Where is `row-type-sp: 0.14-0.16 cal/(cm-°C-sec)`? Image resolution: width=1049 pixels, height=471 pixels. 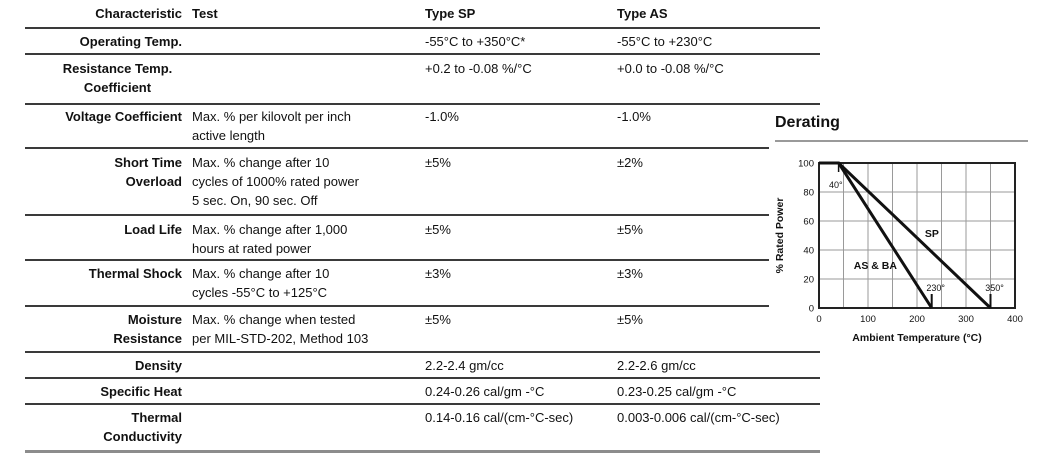 row-type-sp: 0.14-0.16 cal/(cm-°C-sec) is located at coordinates (499, 417).